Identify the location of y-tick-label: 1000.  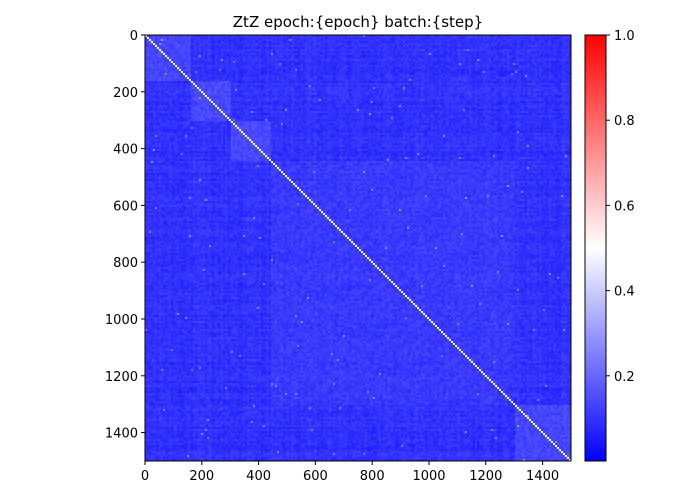
(121, 320).